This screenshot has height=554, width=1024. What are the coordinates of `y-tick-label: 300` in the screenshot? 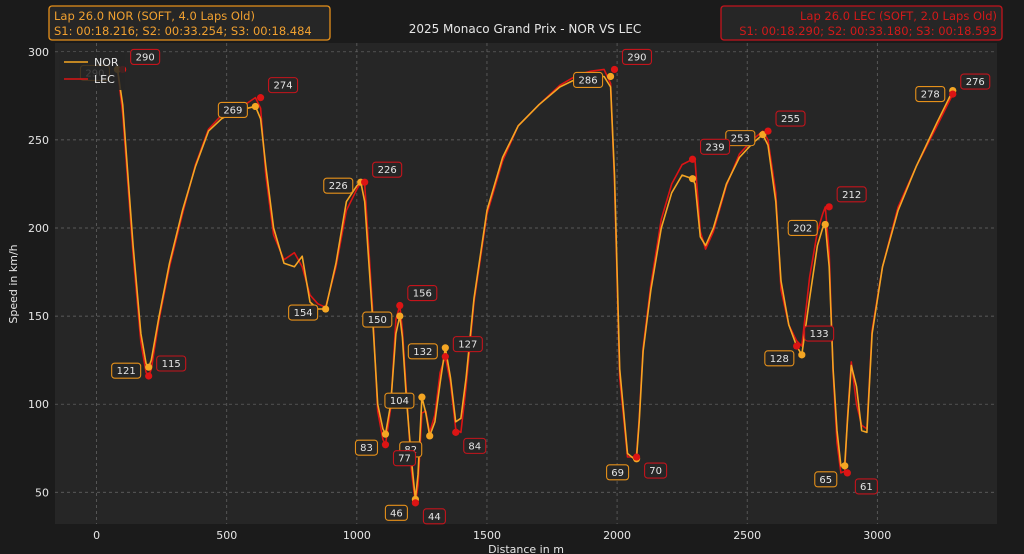 It's located at (38, 52).